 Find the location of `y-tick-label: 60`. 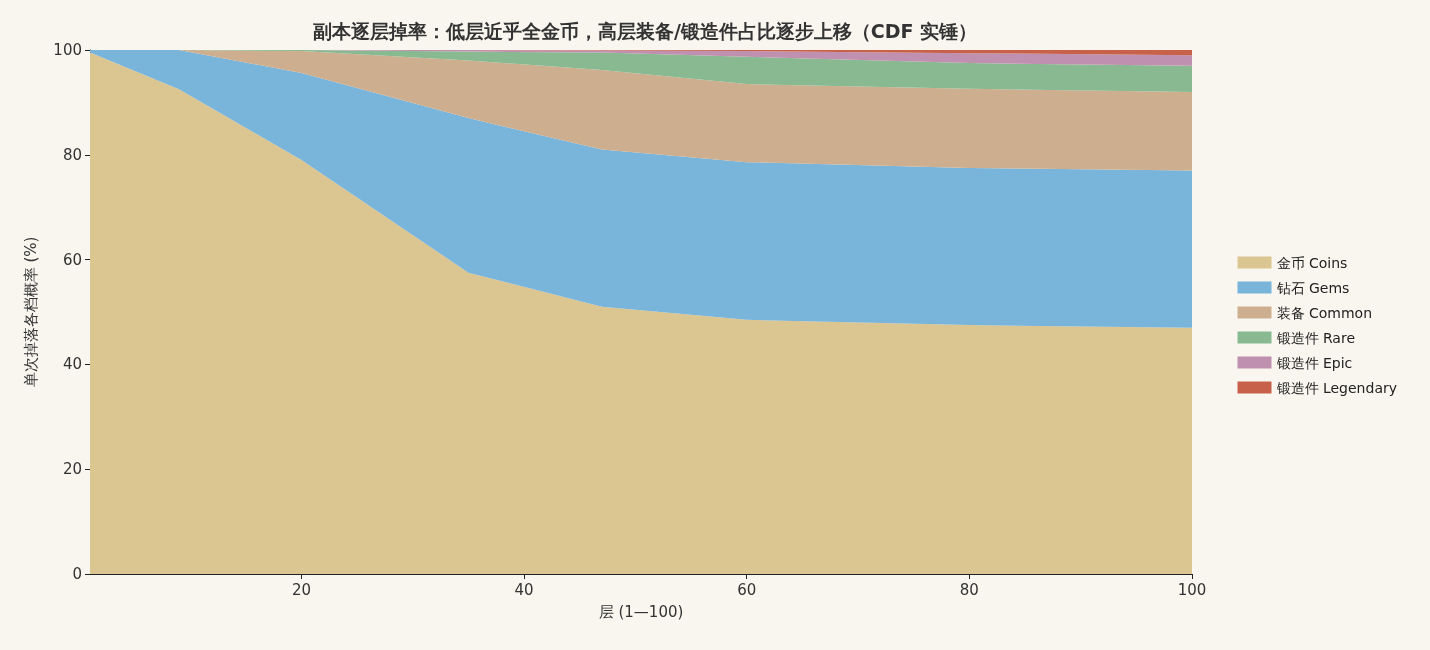

y-tick-label: 60 is located at coordinates (72, 259).